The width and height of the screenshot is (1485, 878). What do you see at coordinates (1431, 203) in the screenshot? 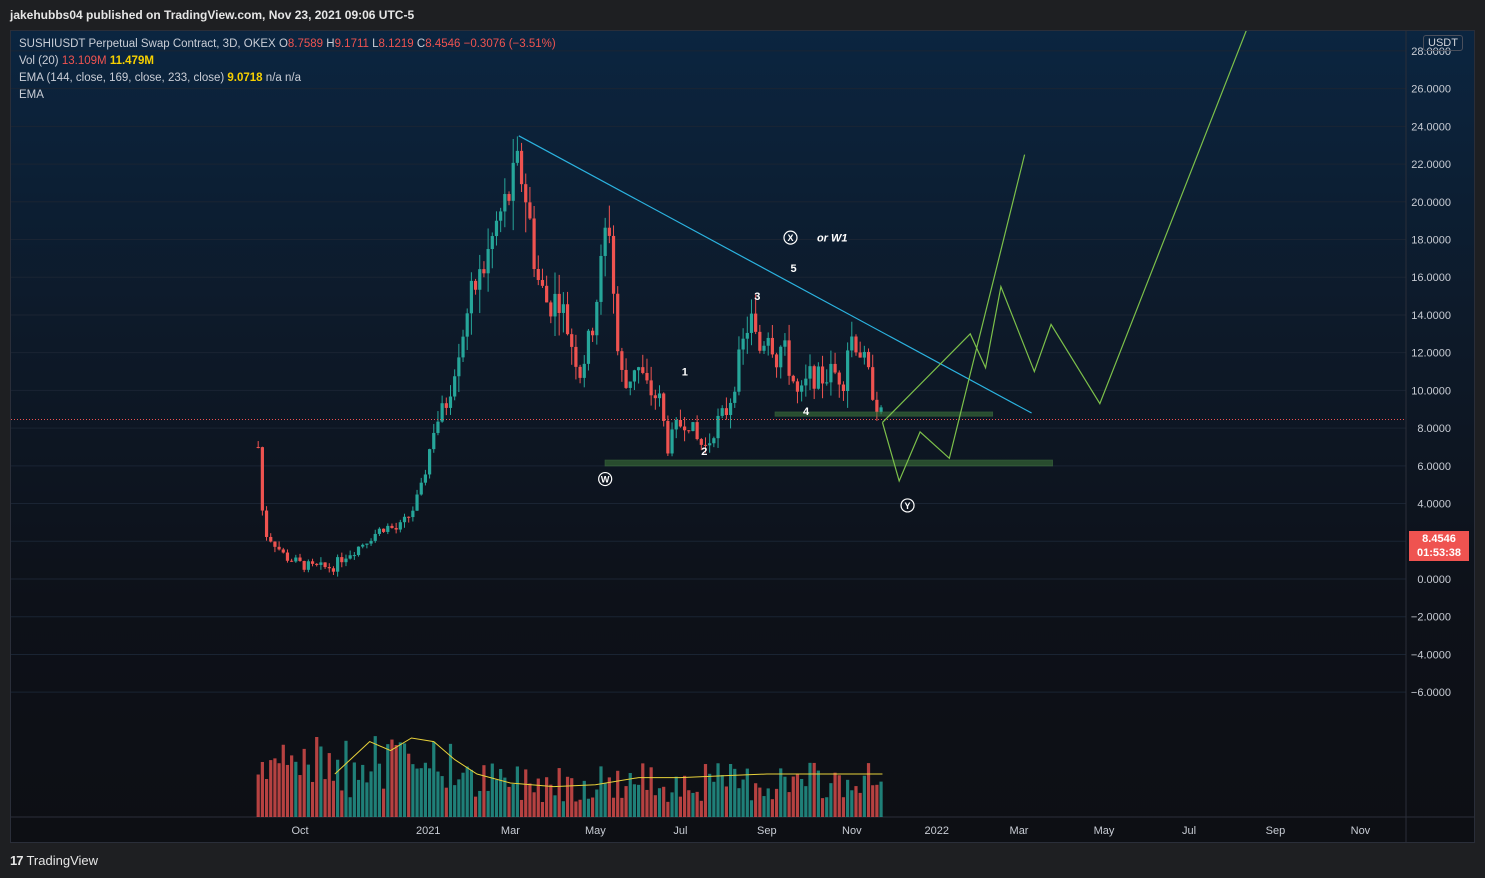
I see `y-tick-label: 20.0000` at bounding box center [1431, 203].